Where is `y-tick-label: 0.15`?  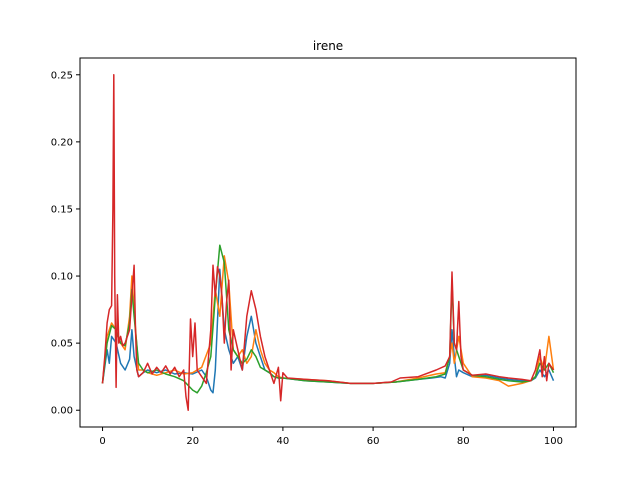 y-tick-label: 0.15 is located at coordinates (62, 209).